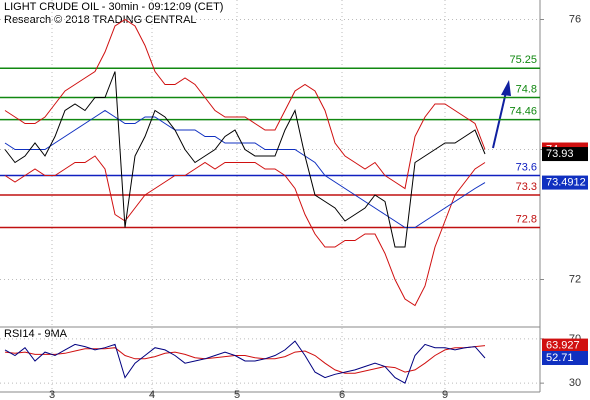 The width and height of the screenshot is (590, 400). Describe the element at coordinates (445, 394) in the screenshot. I see `x-tick-label: 9` at that location.